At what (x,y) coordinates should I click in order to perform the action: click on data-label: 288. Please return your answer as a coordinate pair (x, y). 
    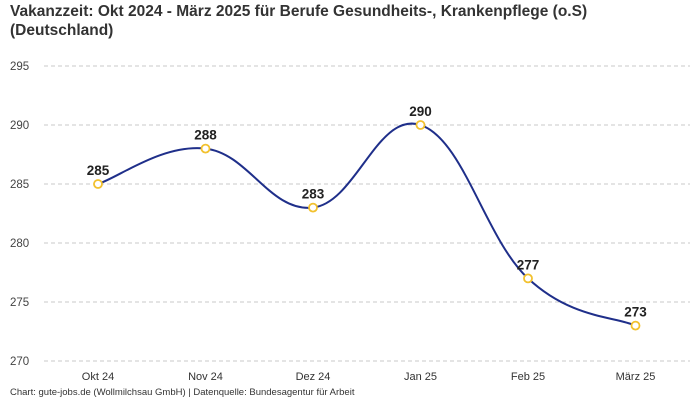
    Looking at the image, I should click on (205, 135).